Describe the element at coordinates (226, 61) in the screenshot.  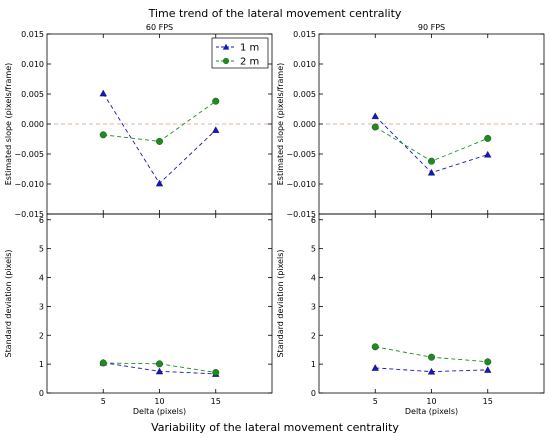
I see `legend-marker-2m` at that location.